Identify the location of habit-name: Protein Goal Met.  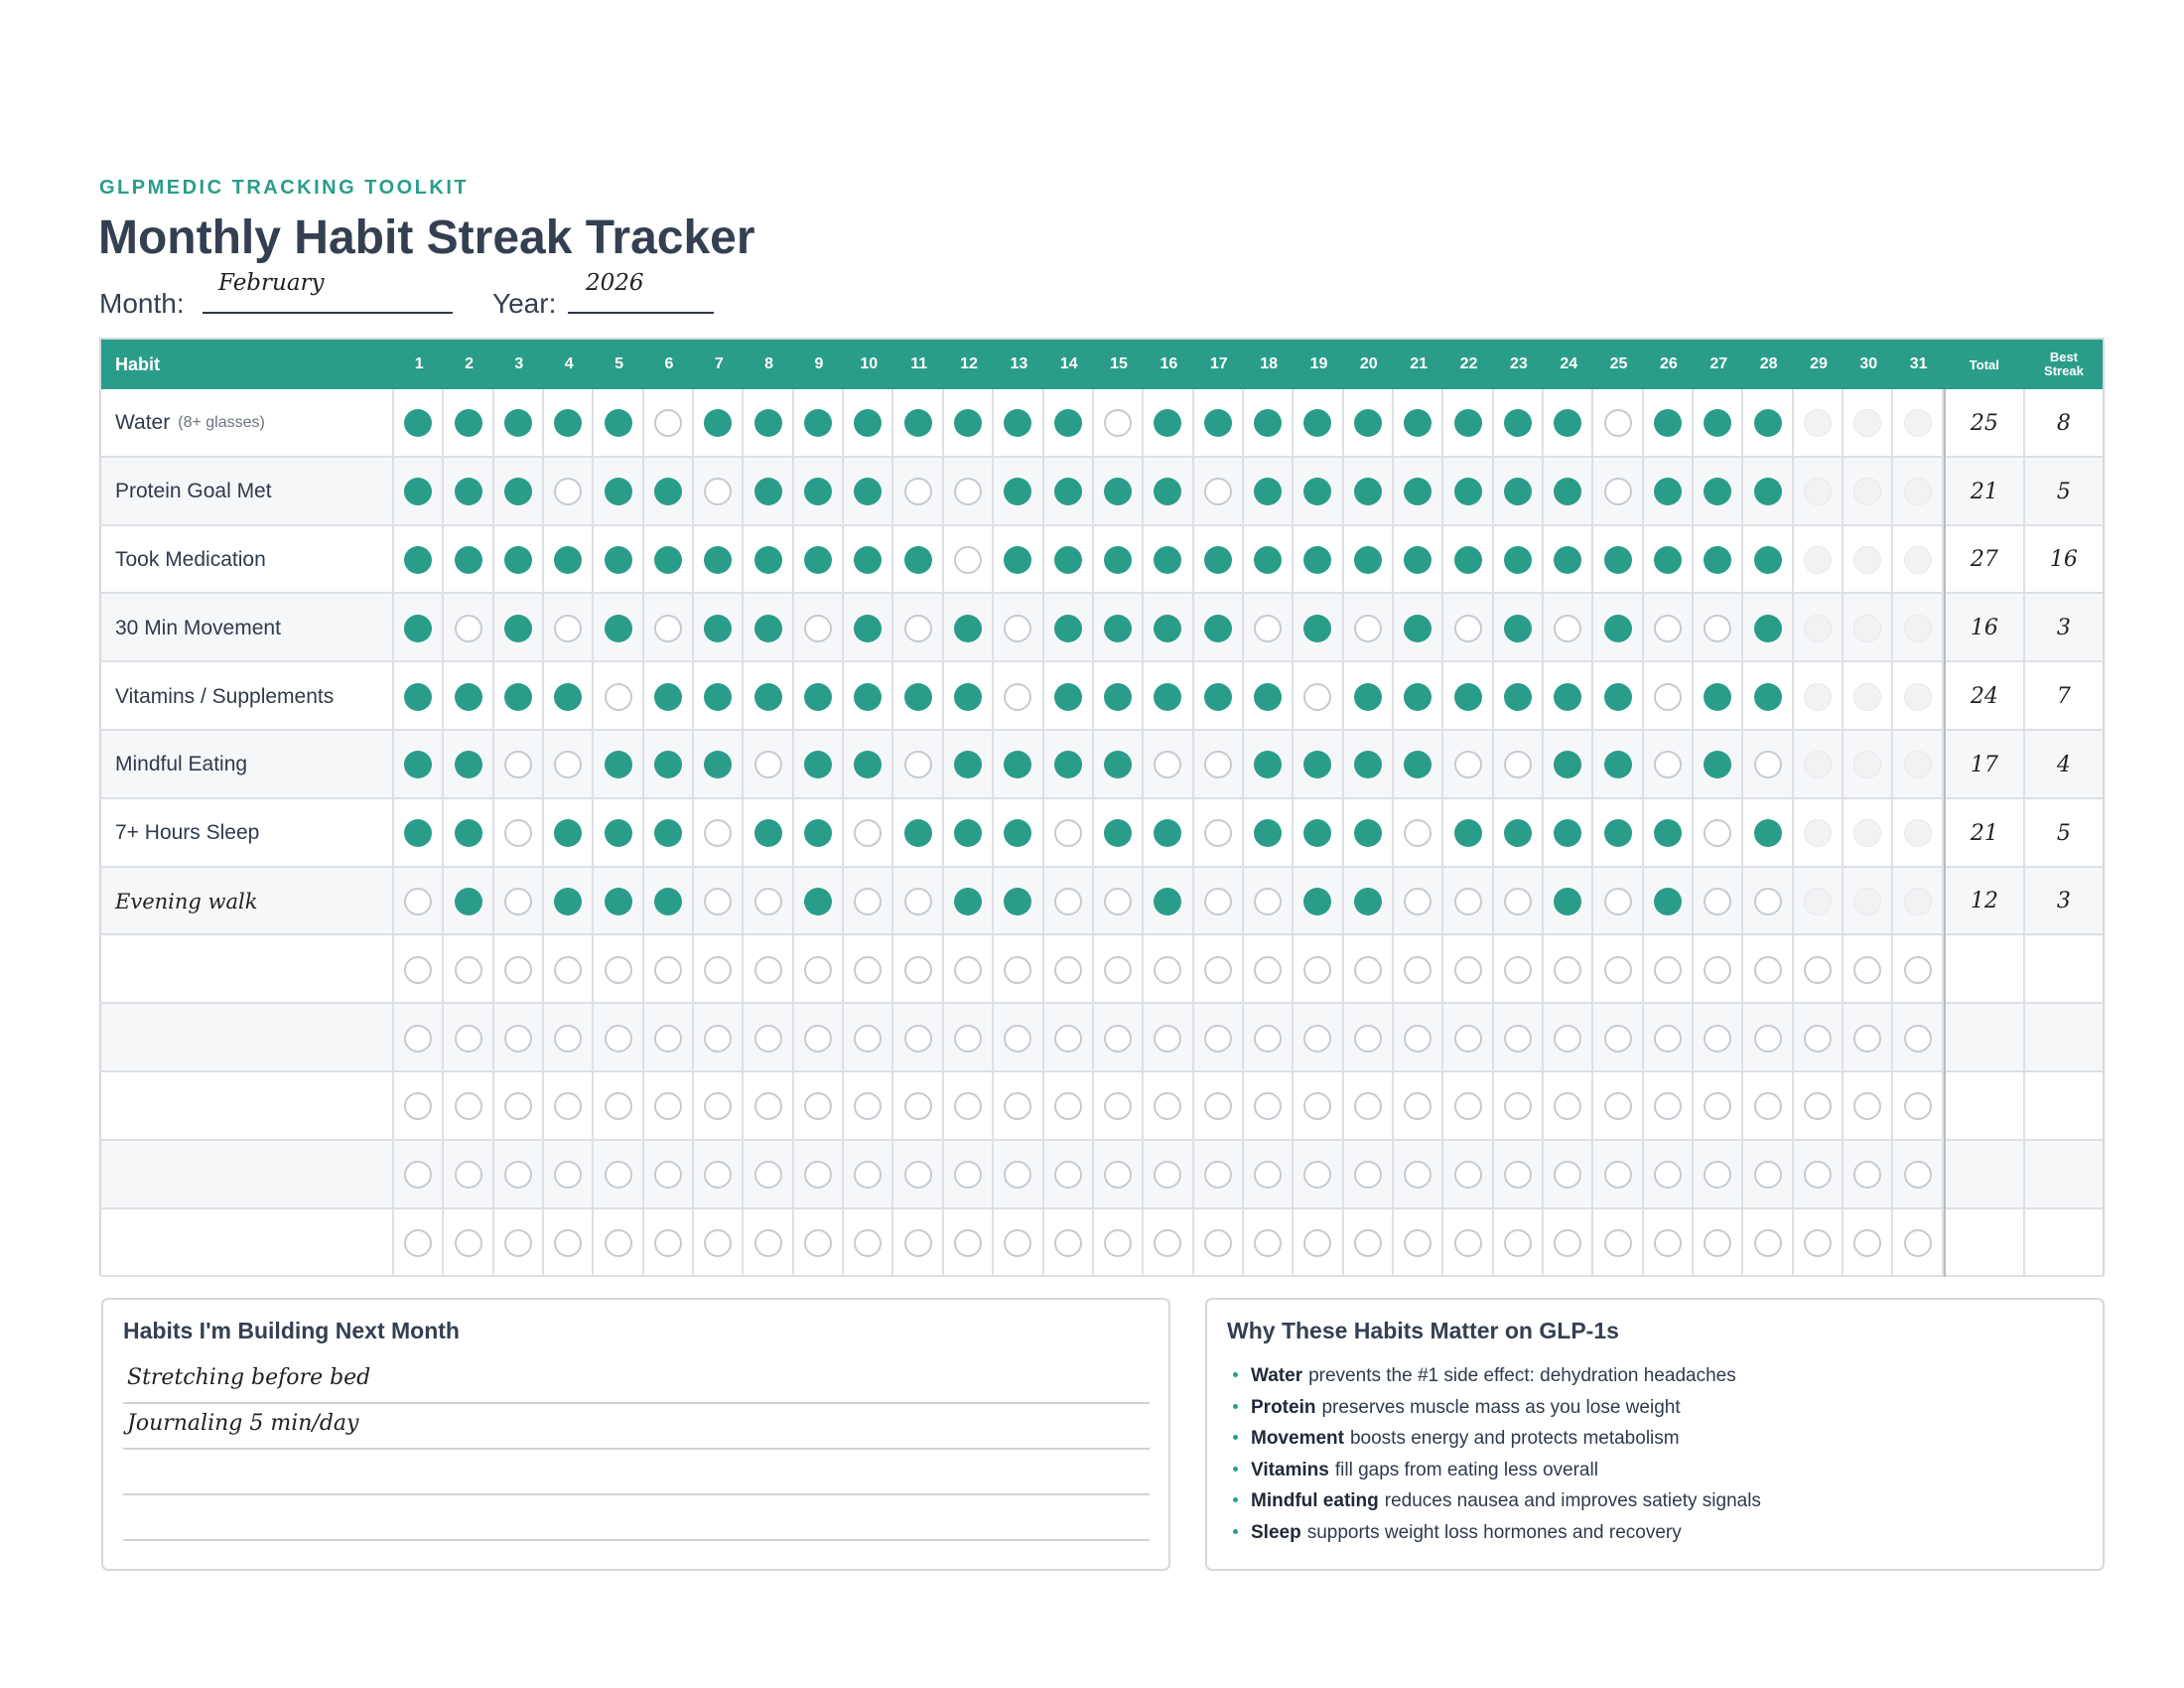
(193, 491).